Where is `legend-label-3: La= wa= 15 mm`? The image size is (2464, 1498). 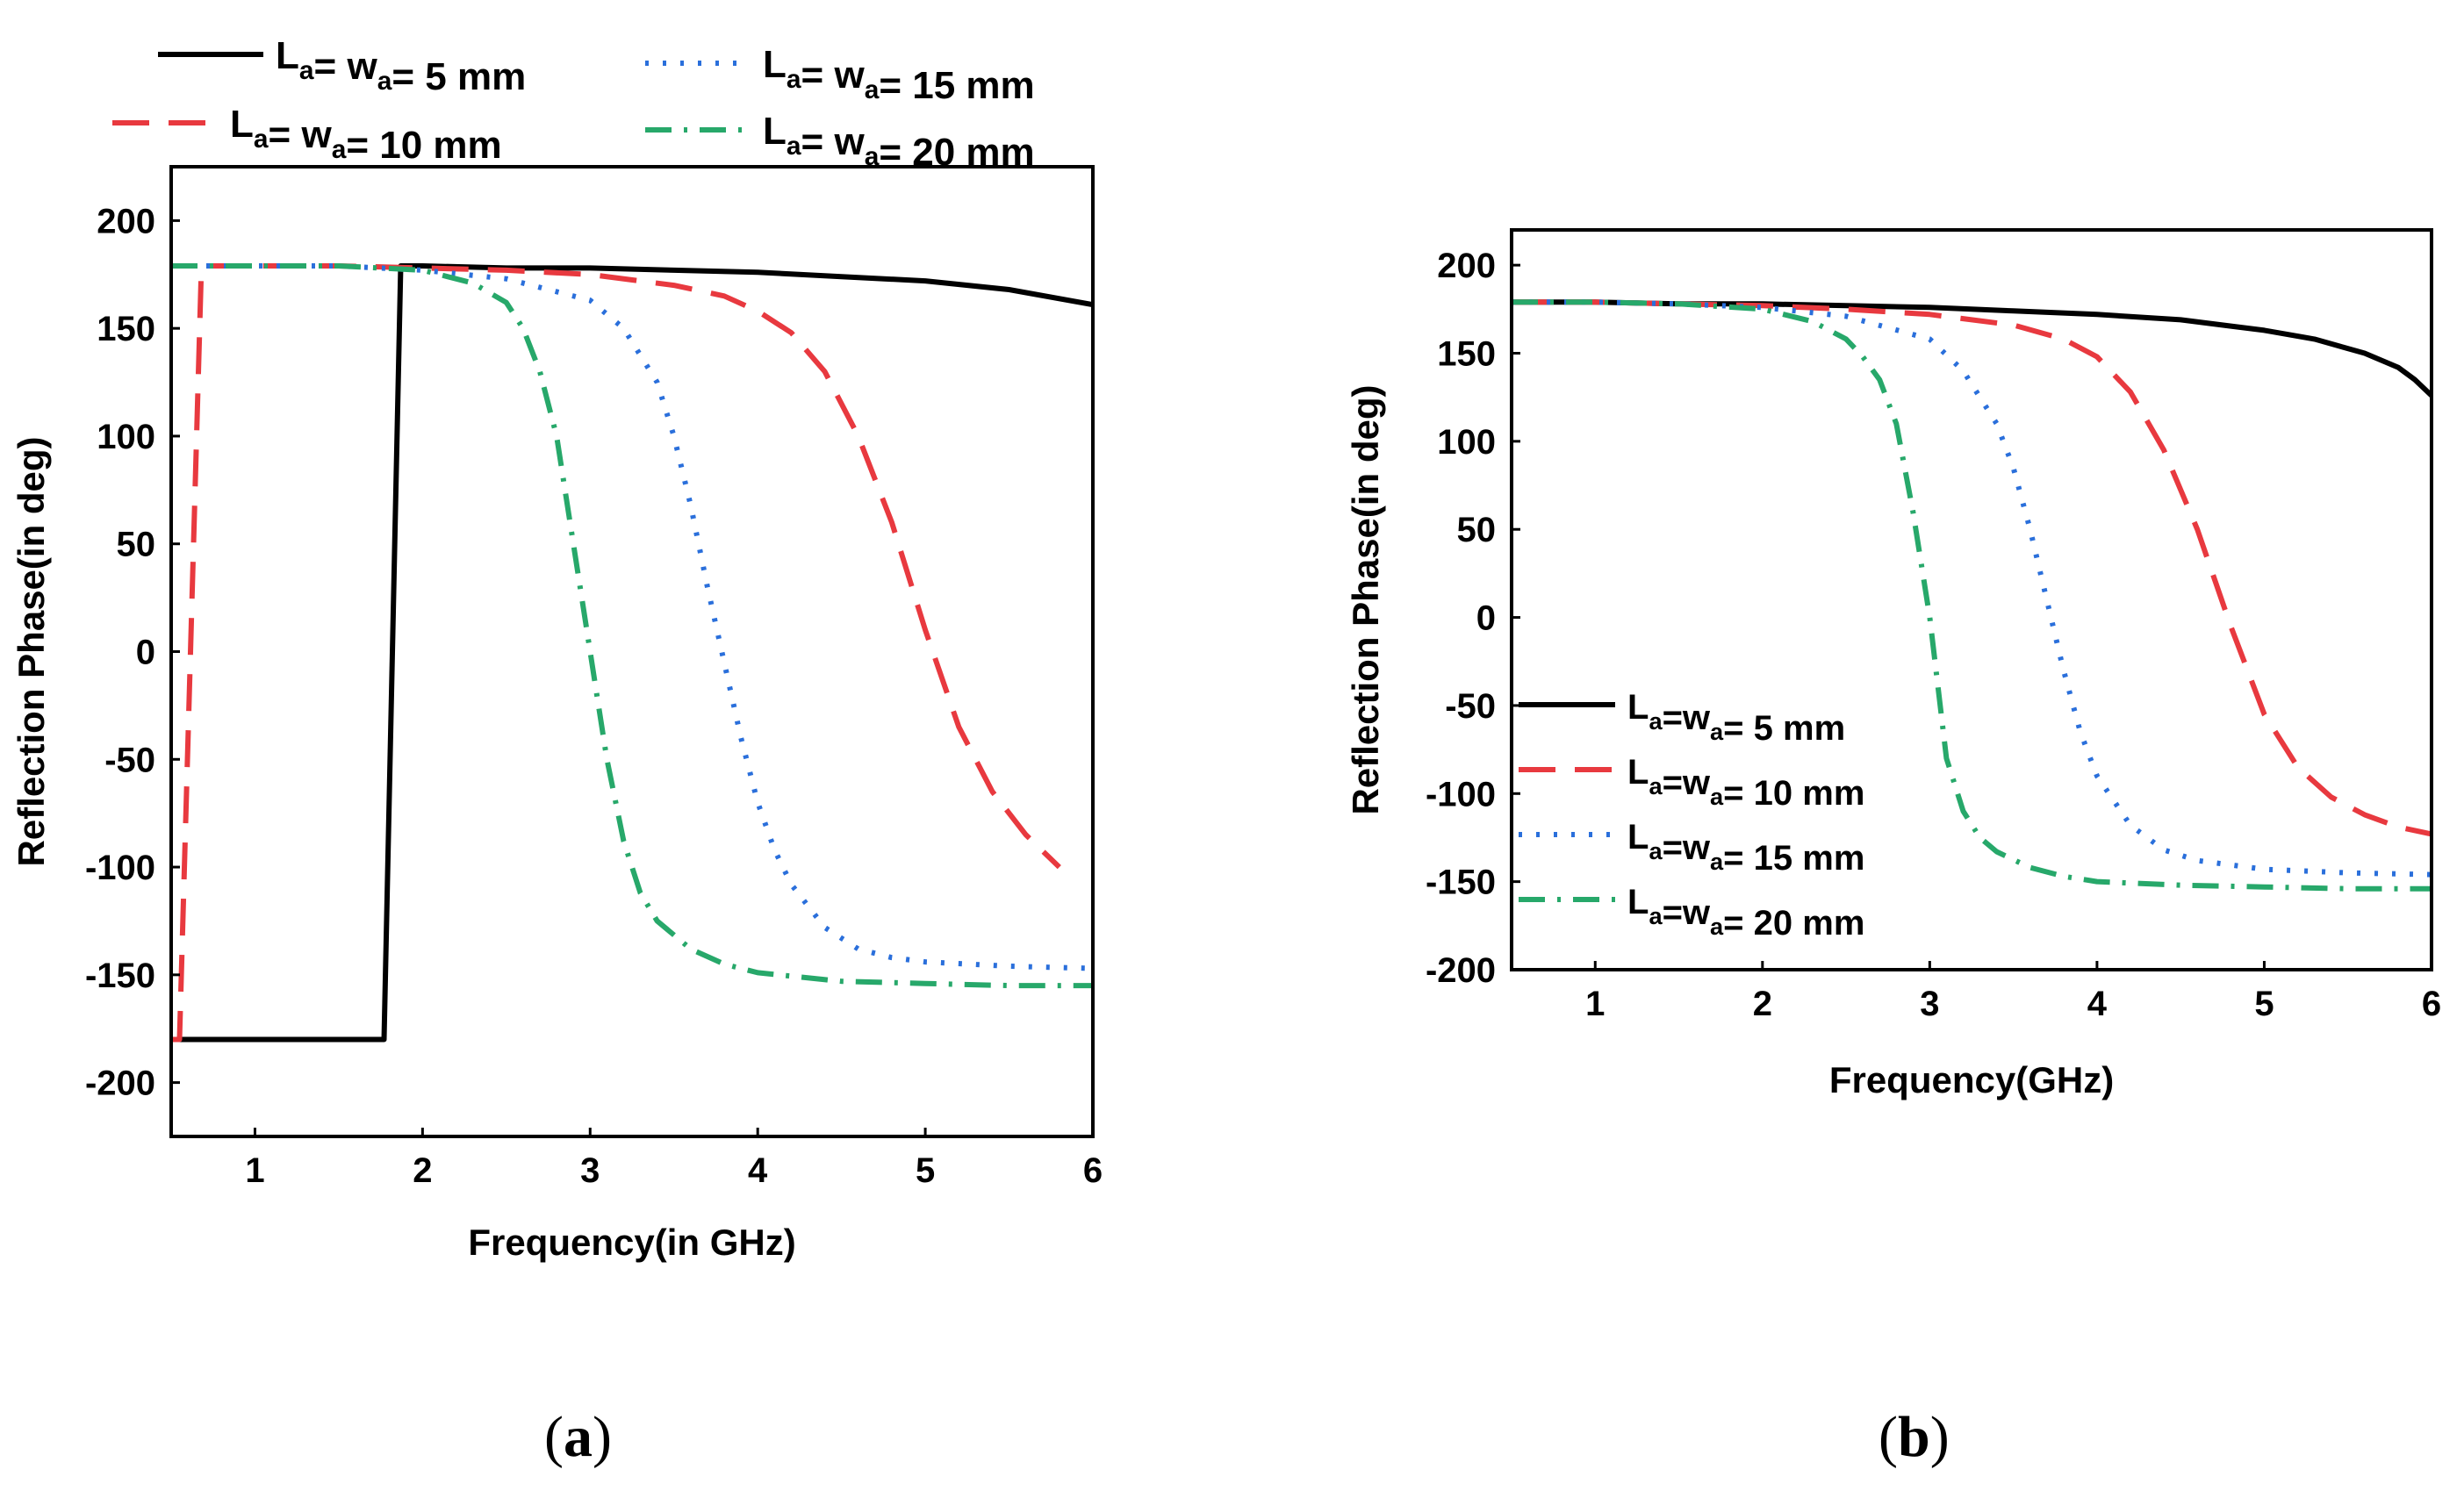 legend-label-3: La= wa= 15 mm is located at coordinates (899, 75).